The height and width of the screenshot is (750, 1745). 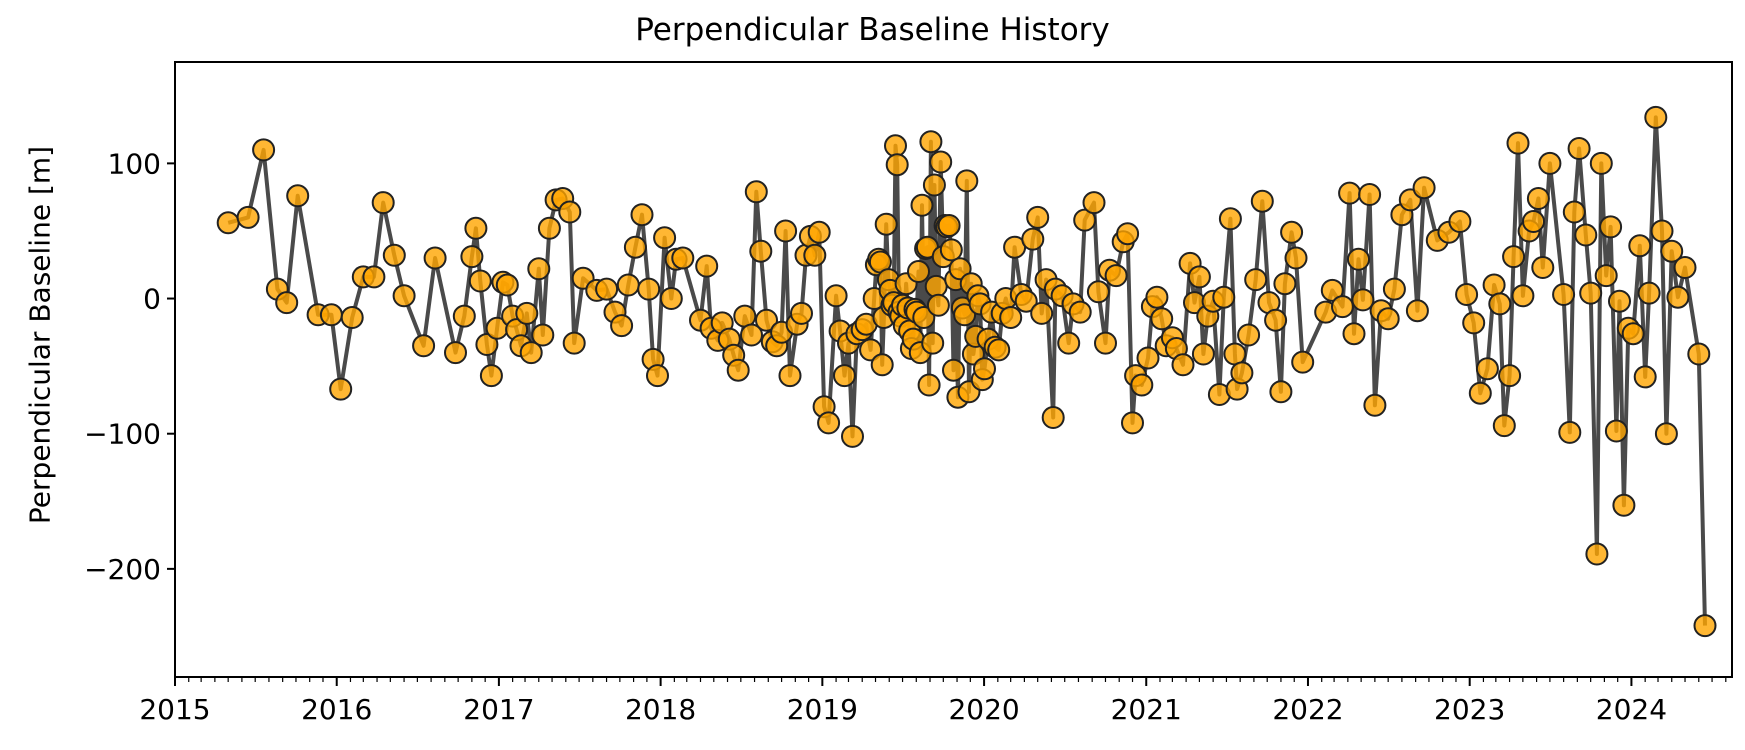 I want to click on x-tick-label: 2023, so click(x=1469, y=709).